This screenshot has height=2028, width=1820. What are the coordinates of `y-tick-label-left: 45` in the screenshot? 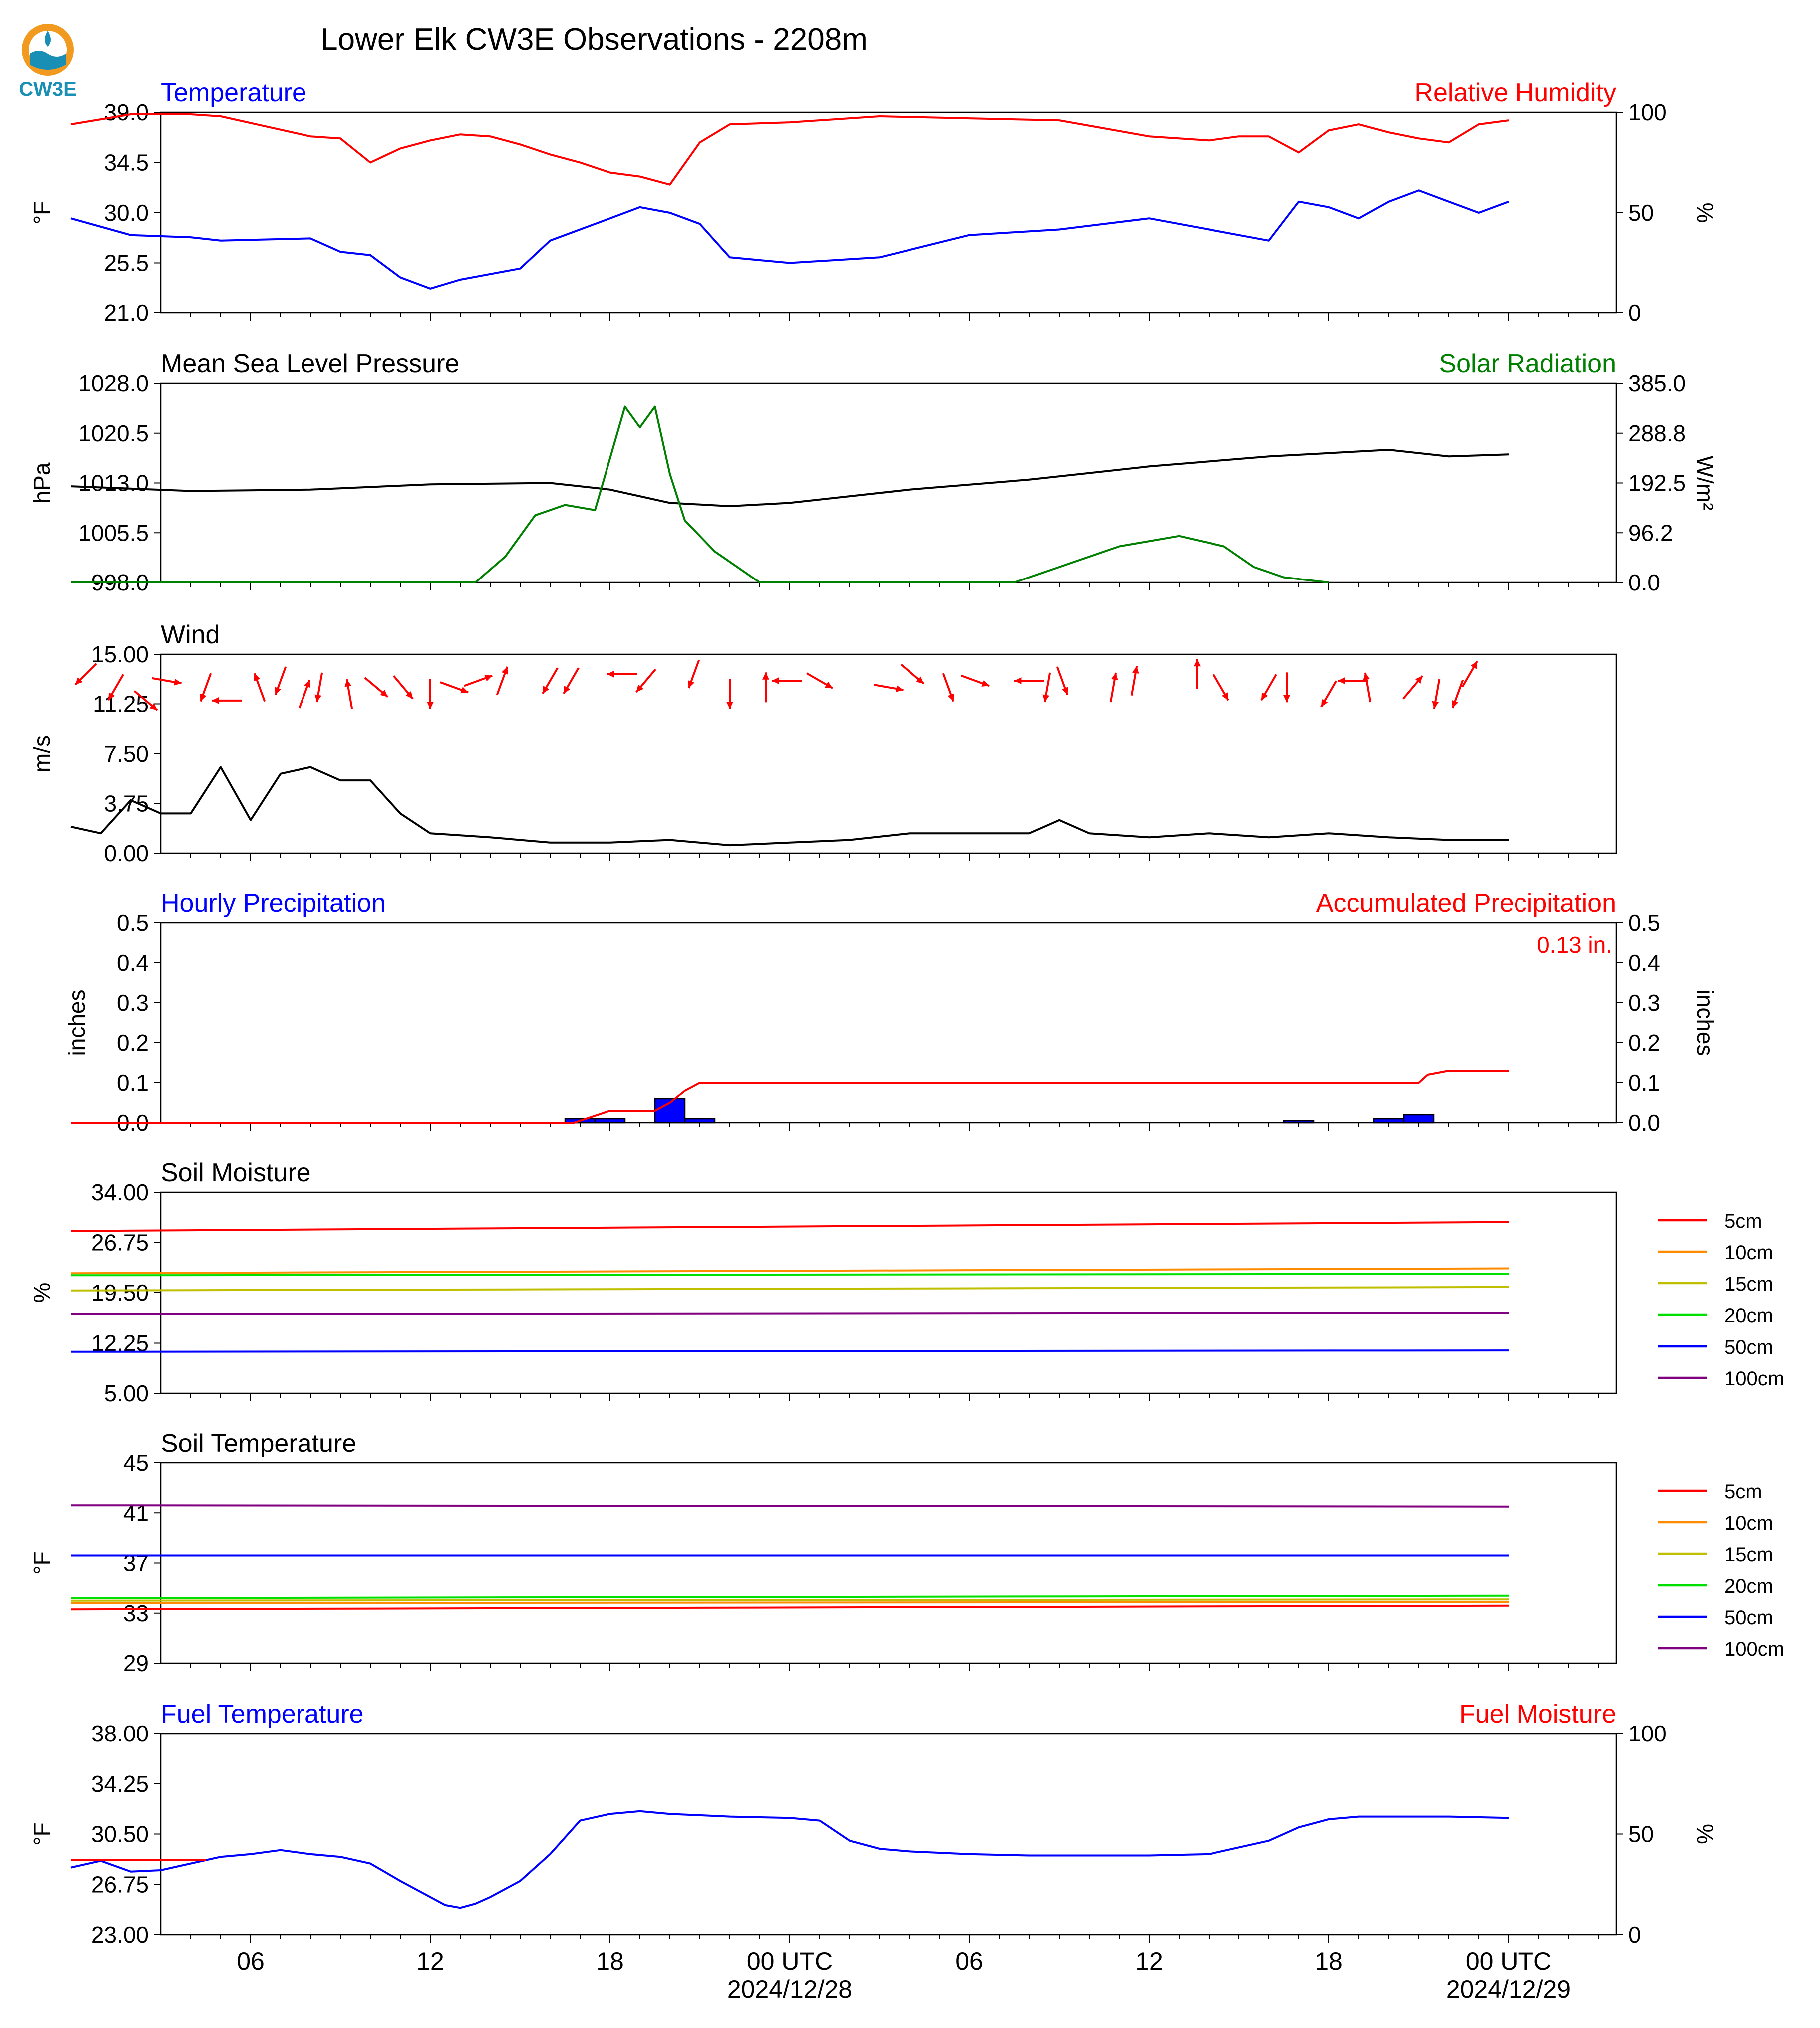 It's located at (136, 1463).